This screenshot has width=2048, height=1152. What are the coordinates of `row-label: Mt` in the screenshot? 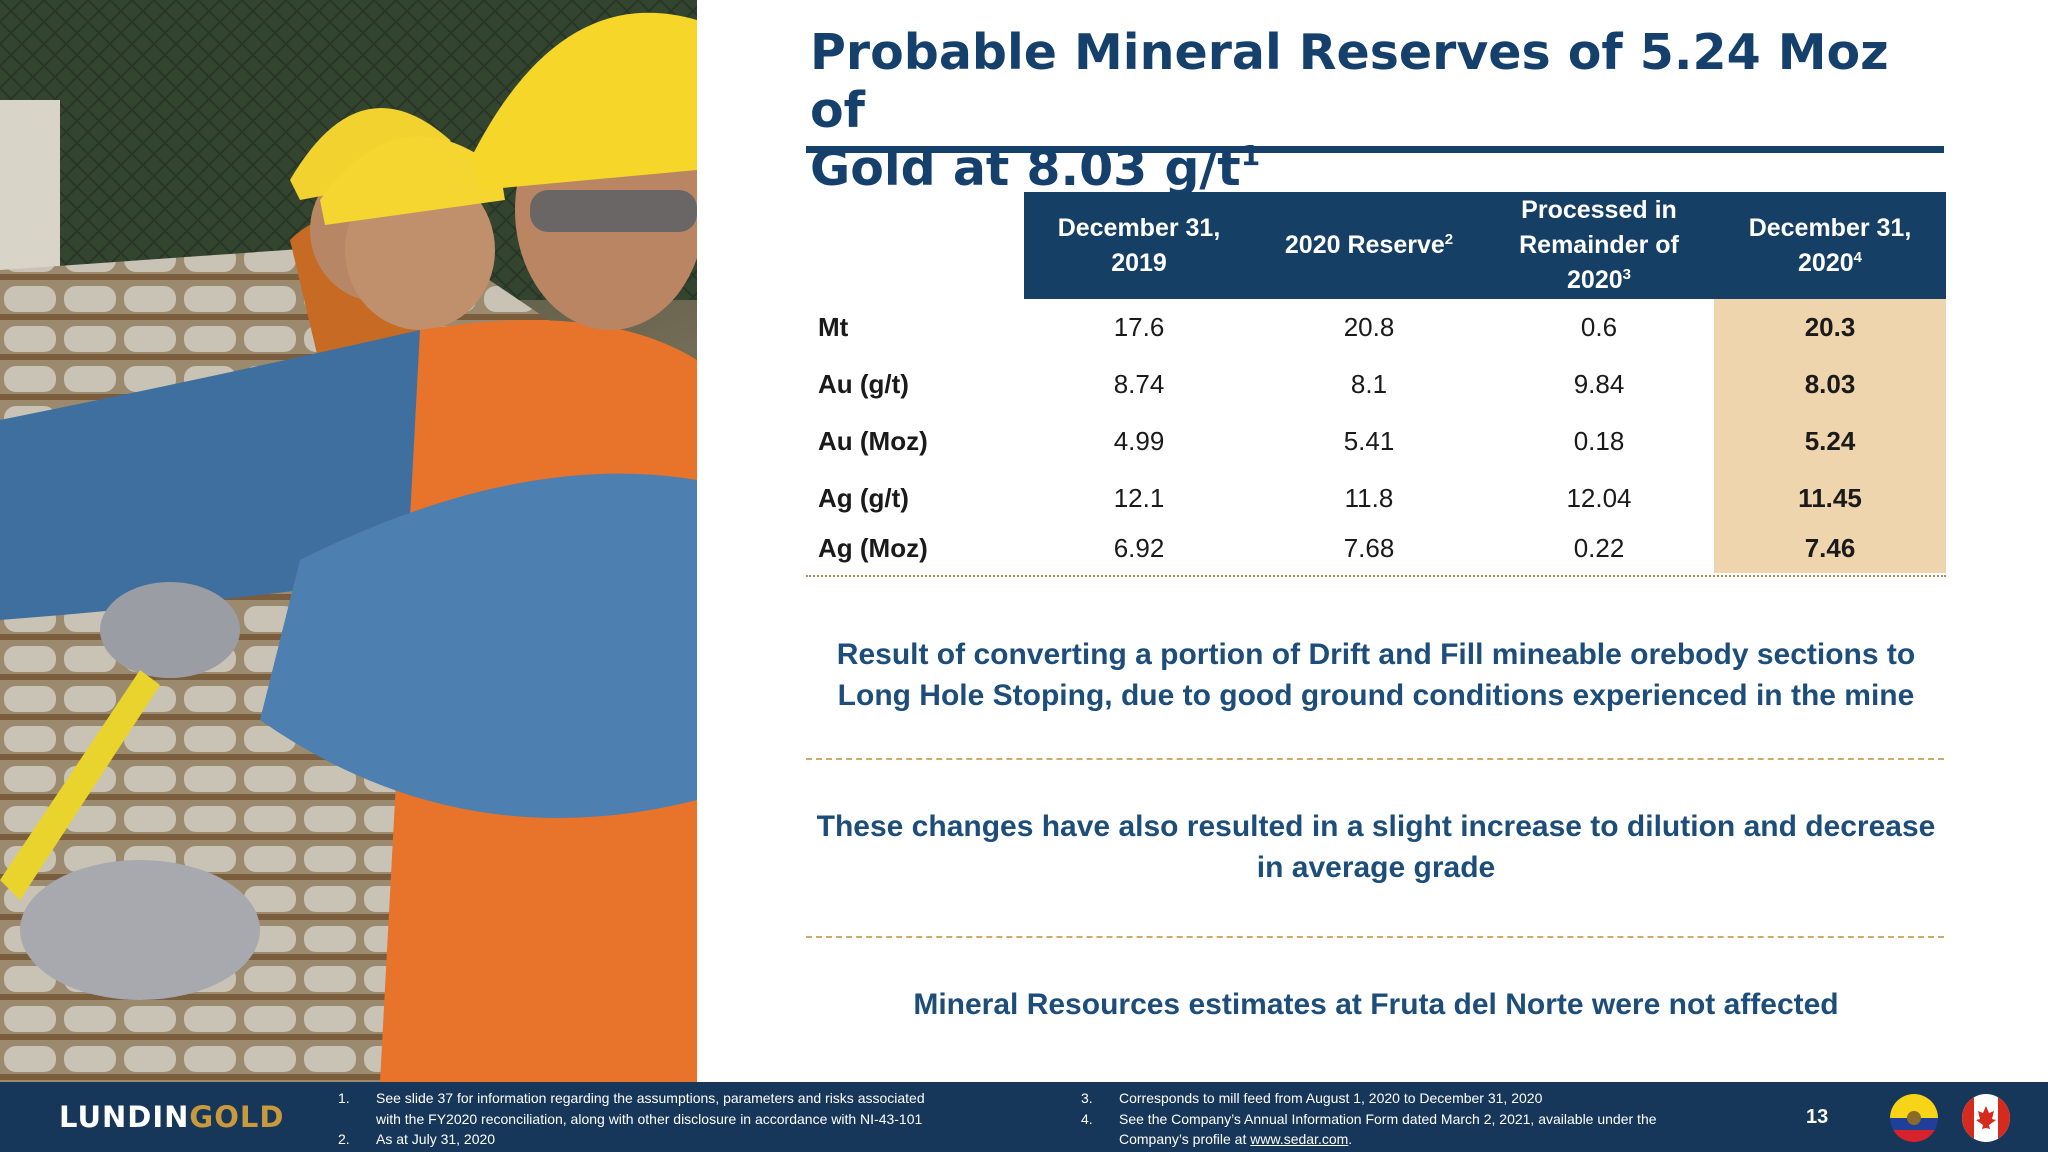 It's located at (833, 327).